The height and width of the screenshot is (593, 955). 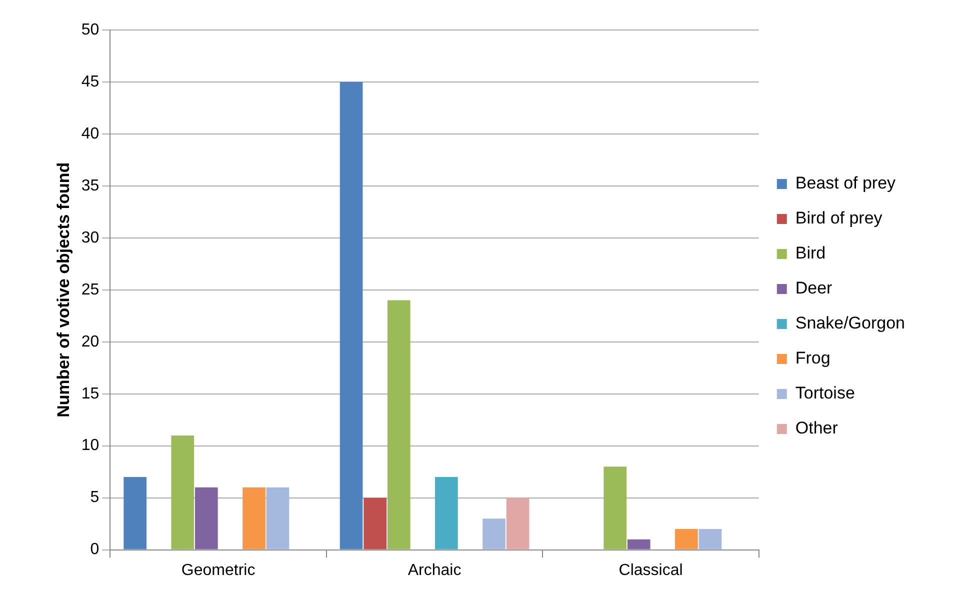 I want to click on legend-label: Bird, so click(x=810, y=253).